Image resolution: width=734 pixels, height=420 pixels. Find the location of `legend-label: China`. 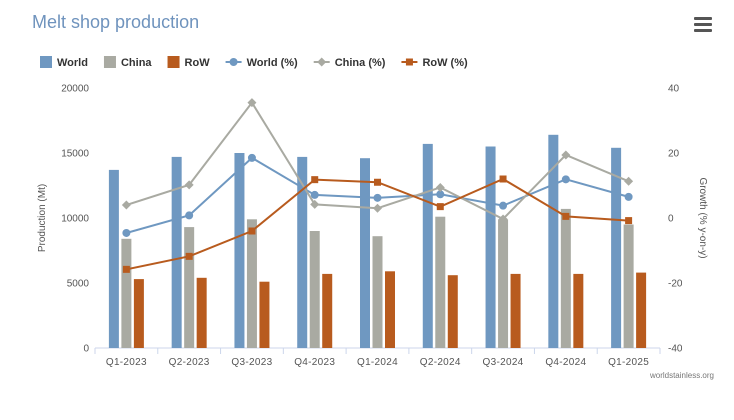

legend-label: China is located at coordinates (136, 63).